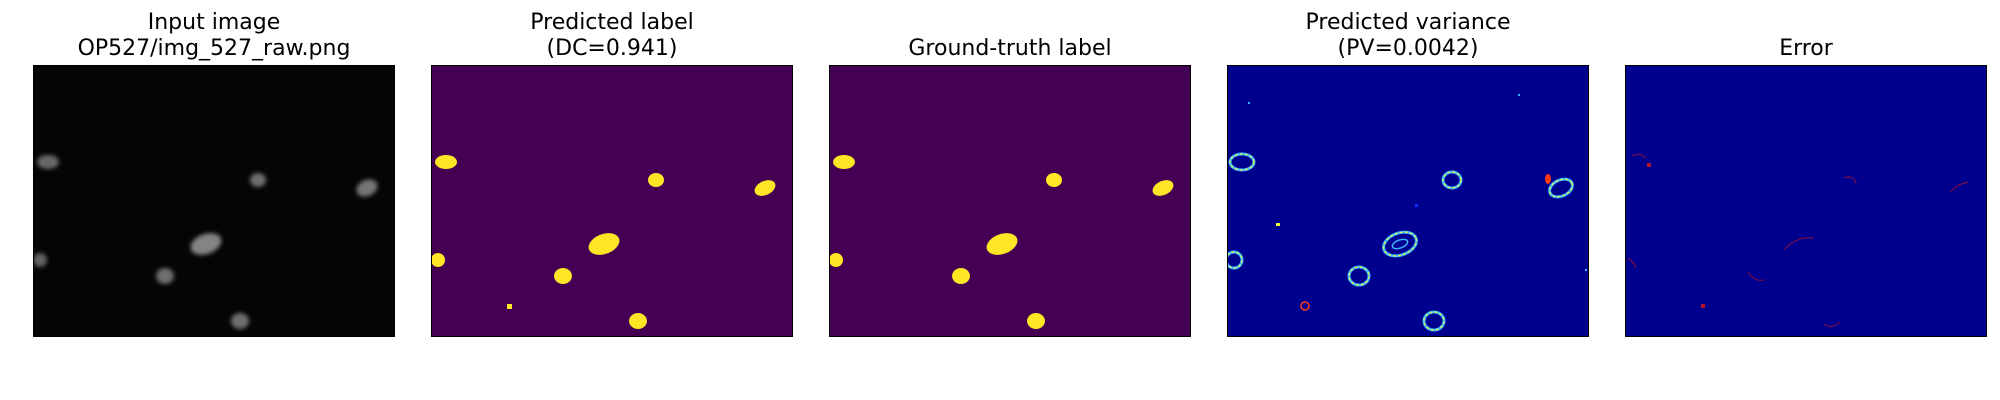  I want to click on predicted-variance-image, so click(1408, 201).